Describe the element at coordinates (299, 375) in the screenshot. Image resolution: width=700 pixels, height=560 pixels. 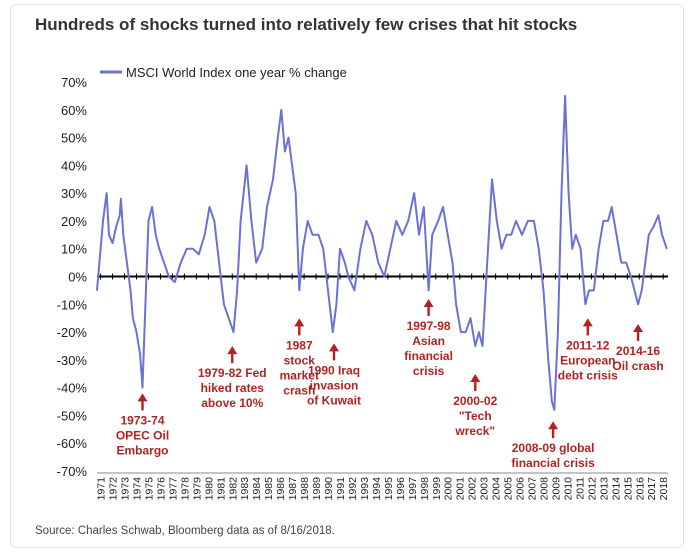
I see `annotation-label: market` at that location.